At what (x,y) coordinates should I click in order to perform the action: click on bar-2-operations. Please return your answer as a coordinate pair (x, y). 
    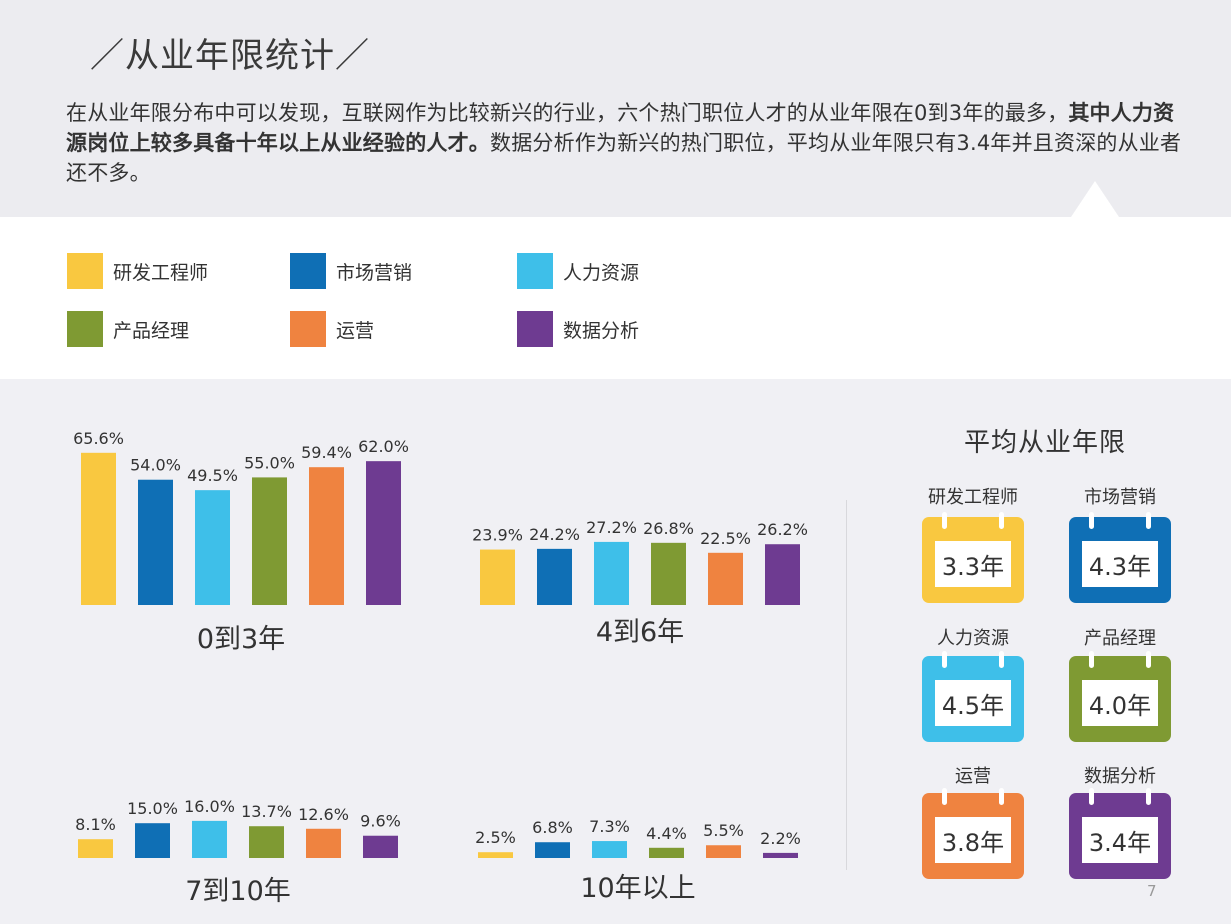
    Looking at the image, I should click on (725, 578).